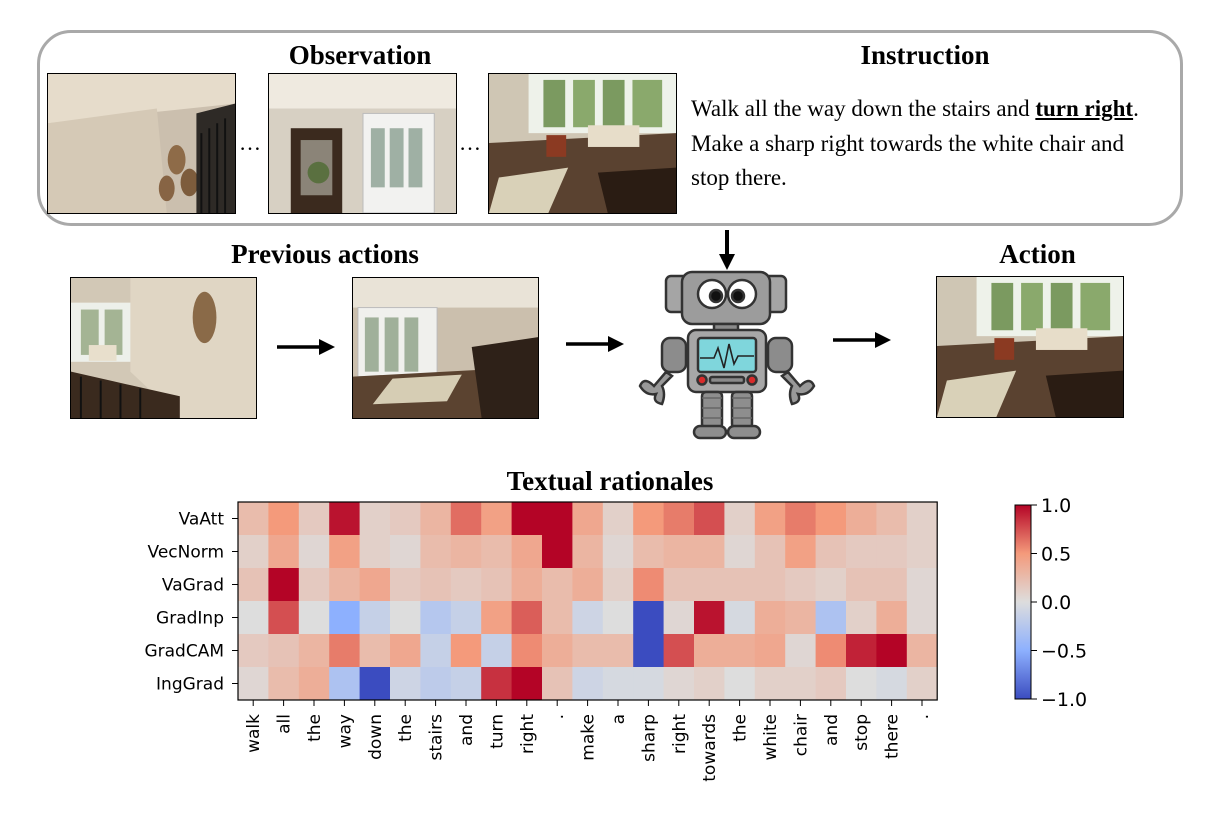  What do you see at coordinates (727, 250) in the screenshot?
I see `down-arrow-icon` at bounding box center [727, 250].